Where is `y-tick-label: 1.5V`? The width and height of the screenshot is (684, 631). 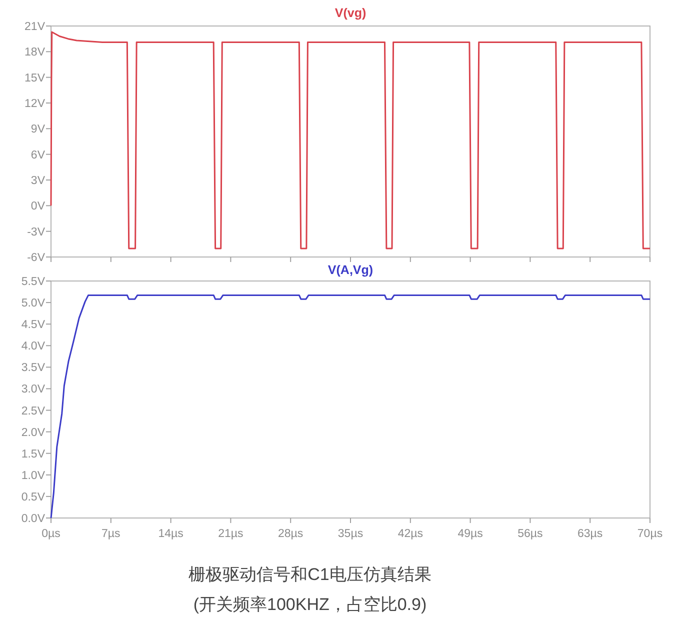 y-tick-label: 1.5V is located at coordinates (33, 454).